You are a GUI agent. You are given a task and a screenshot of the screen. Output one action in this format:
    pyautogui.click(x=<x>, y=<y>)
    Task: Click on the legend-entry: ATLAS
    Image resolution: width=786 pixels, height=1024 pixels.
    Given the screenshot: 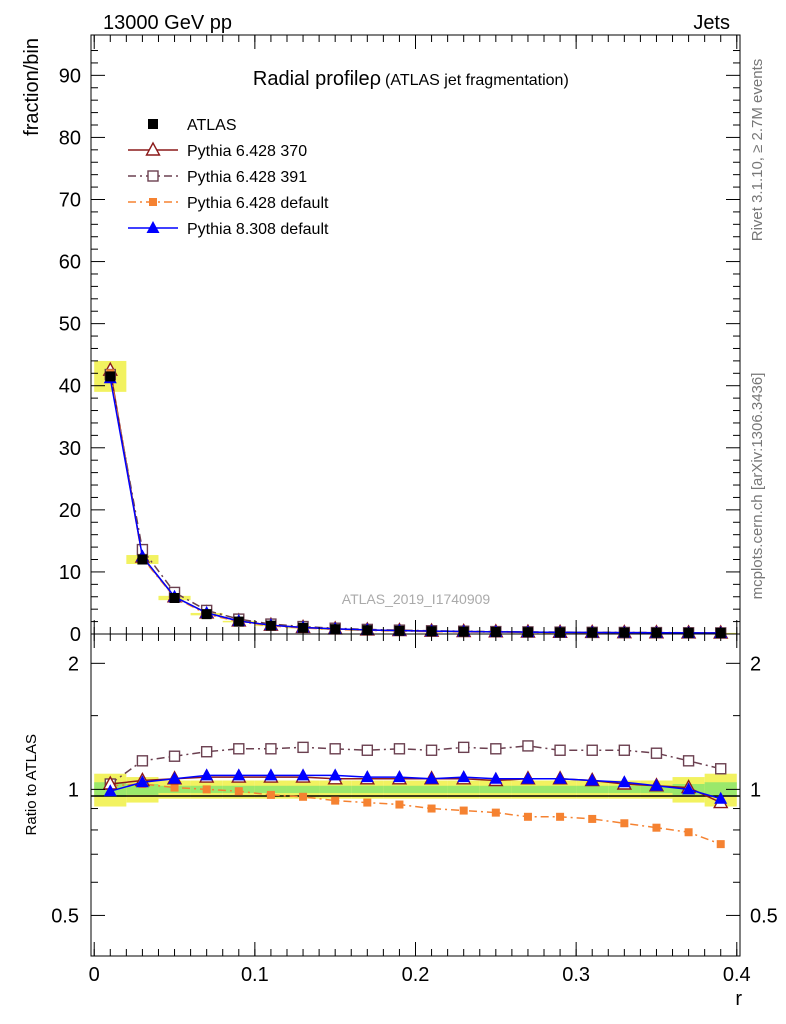 What is the action you would take?
    pyautogui.click(x=192, y=125)
    